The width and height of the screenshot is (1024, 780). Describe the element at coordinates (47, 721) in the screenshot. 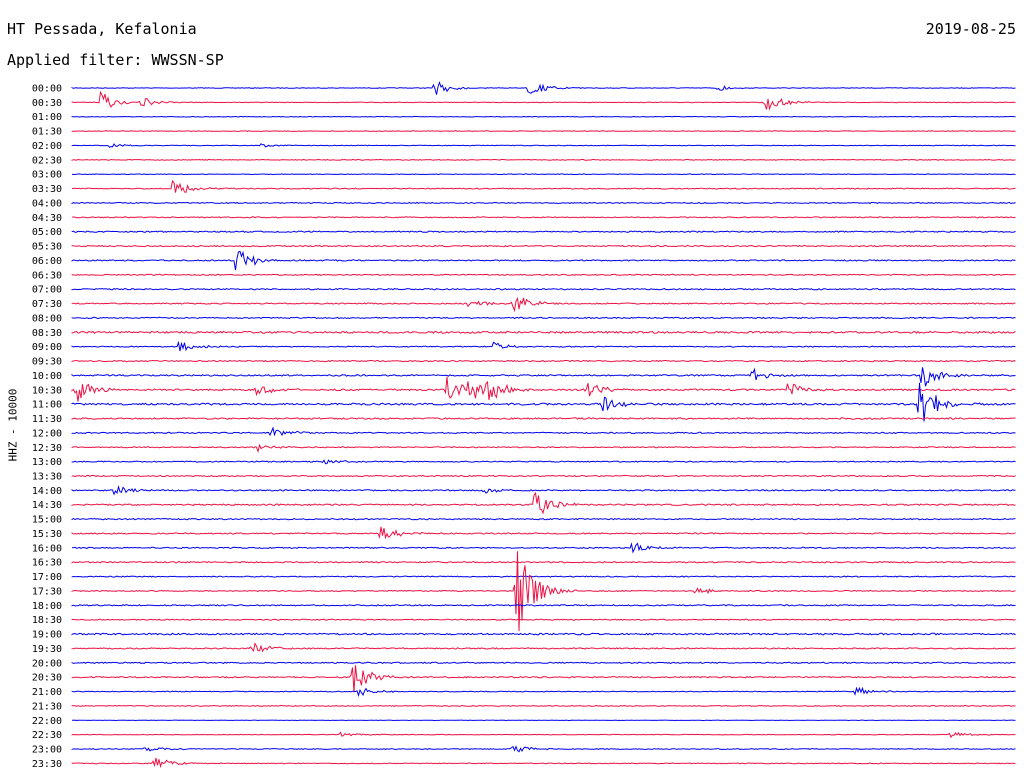

I see `row-time-label: 22:00` at that location.